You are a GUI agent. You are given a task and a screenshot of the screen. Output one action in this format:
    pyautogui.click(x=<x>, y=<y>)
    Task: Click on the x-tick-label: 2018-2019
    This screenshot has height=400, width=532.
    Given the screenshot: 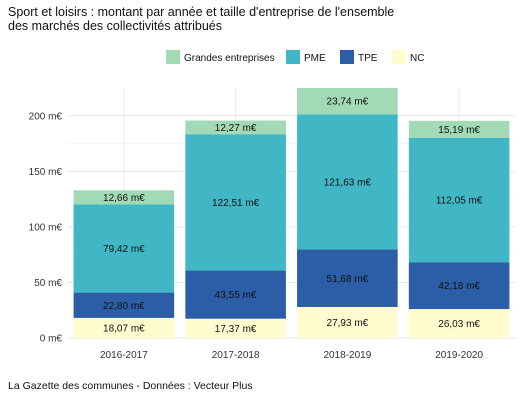 What is the action you would take?
    pyautogui.click(x=347, y=355)
    